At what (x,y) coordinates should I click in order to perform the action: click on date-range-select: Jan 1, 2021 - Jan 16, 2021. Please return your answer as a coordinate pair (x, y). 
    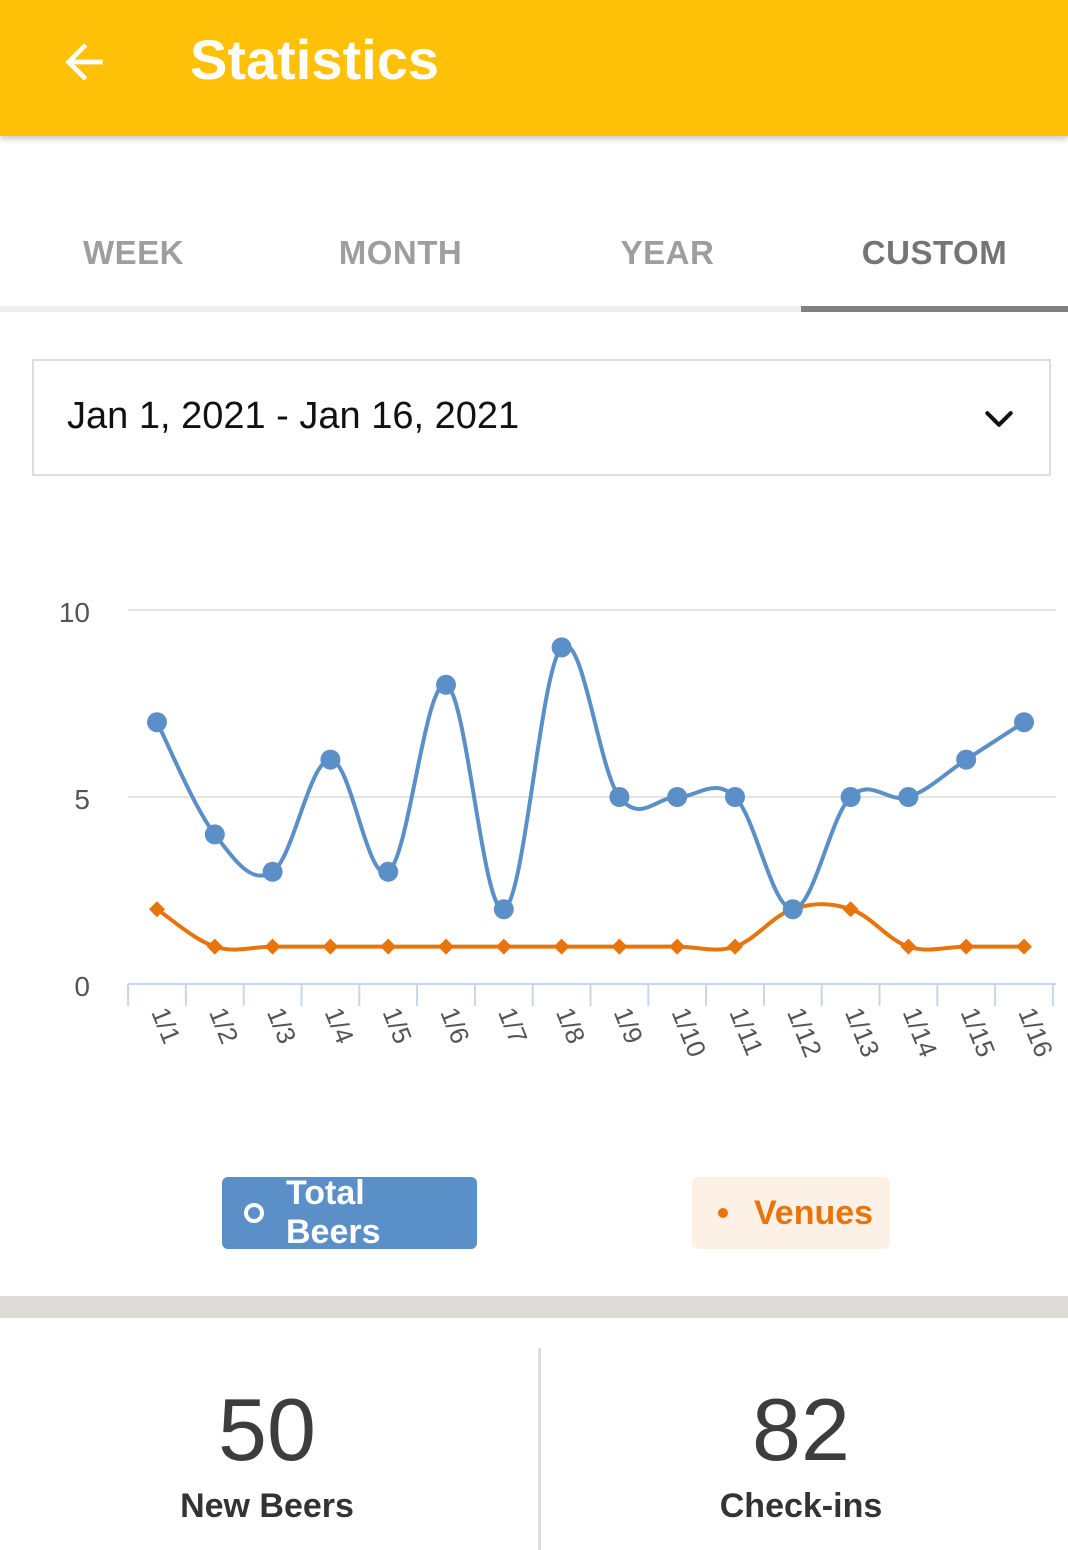
    Looking at the image, I should click on (541, 417).